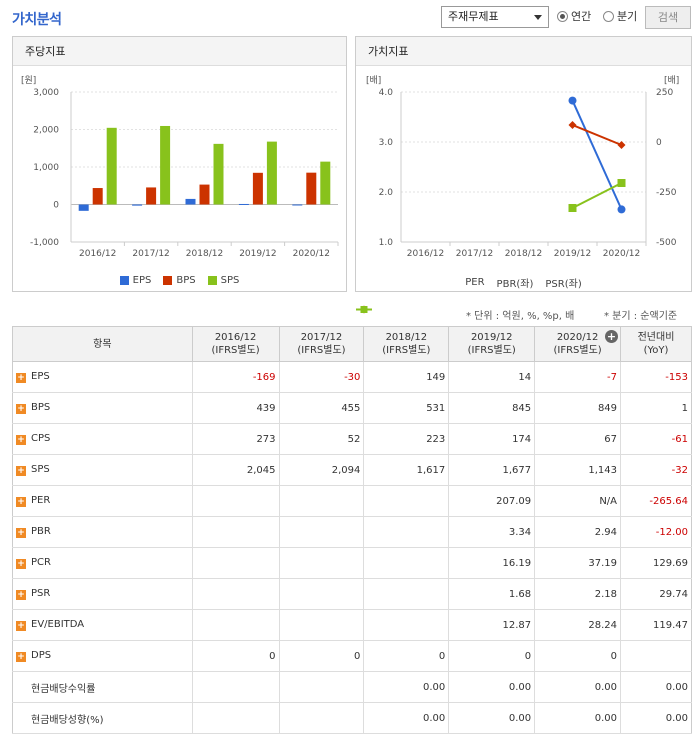 Image resolution: width=697 pixels, height=738 pixels. I want to click on x-tick-label: 2019/12, so click(257, 254).